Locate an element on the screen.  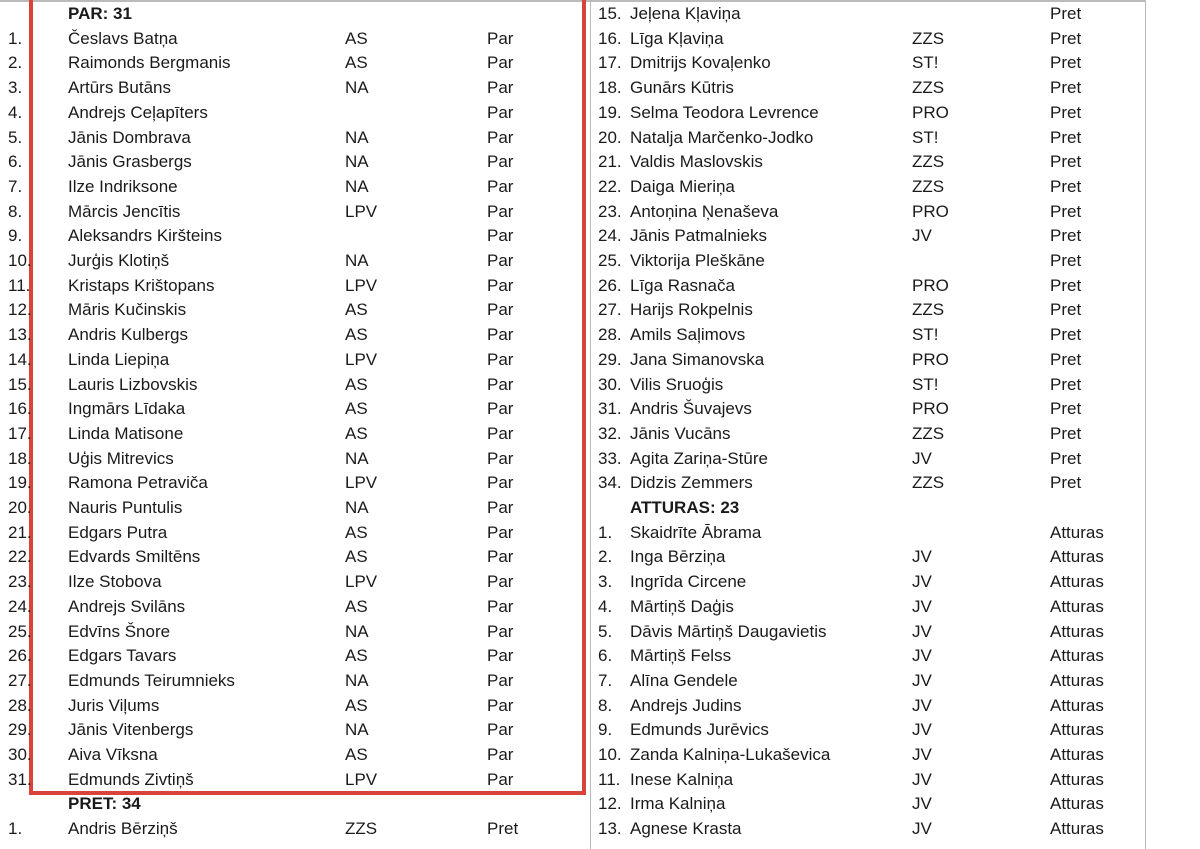
right-edge is located at coordinates (1145, 424).